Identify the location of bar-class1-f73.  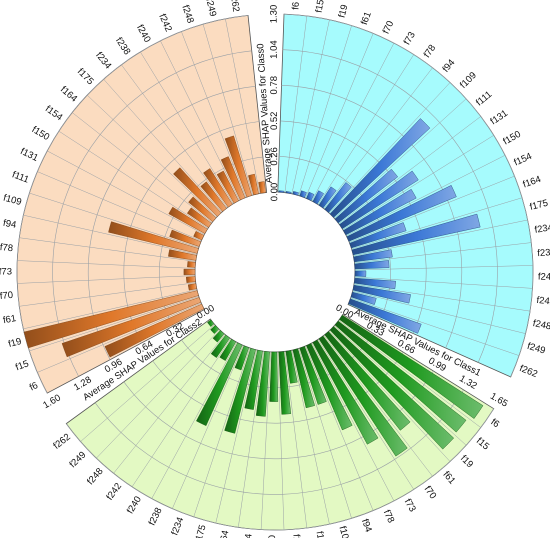
(345, 392).